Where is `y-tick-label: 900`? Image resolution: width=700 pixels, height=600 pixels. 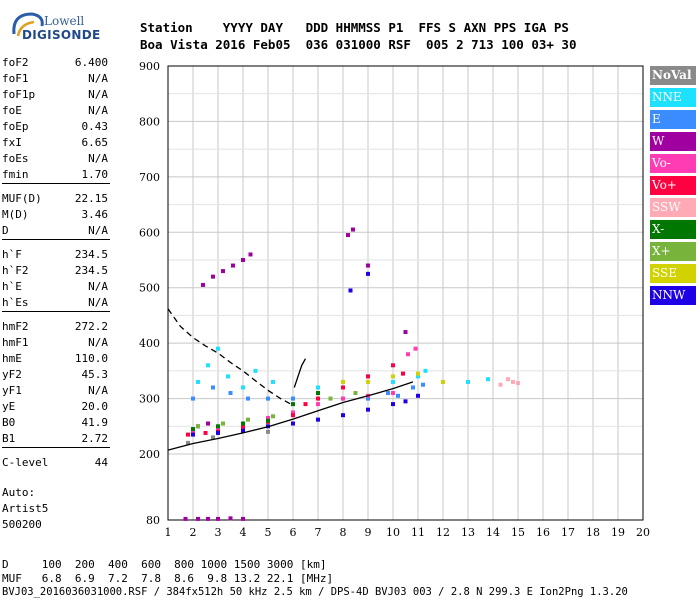
y-tick-label: 900 is located at coordinates (149, 66).